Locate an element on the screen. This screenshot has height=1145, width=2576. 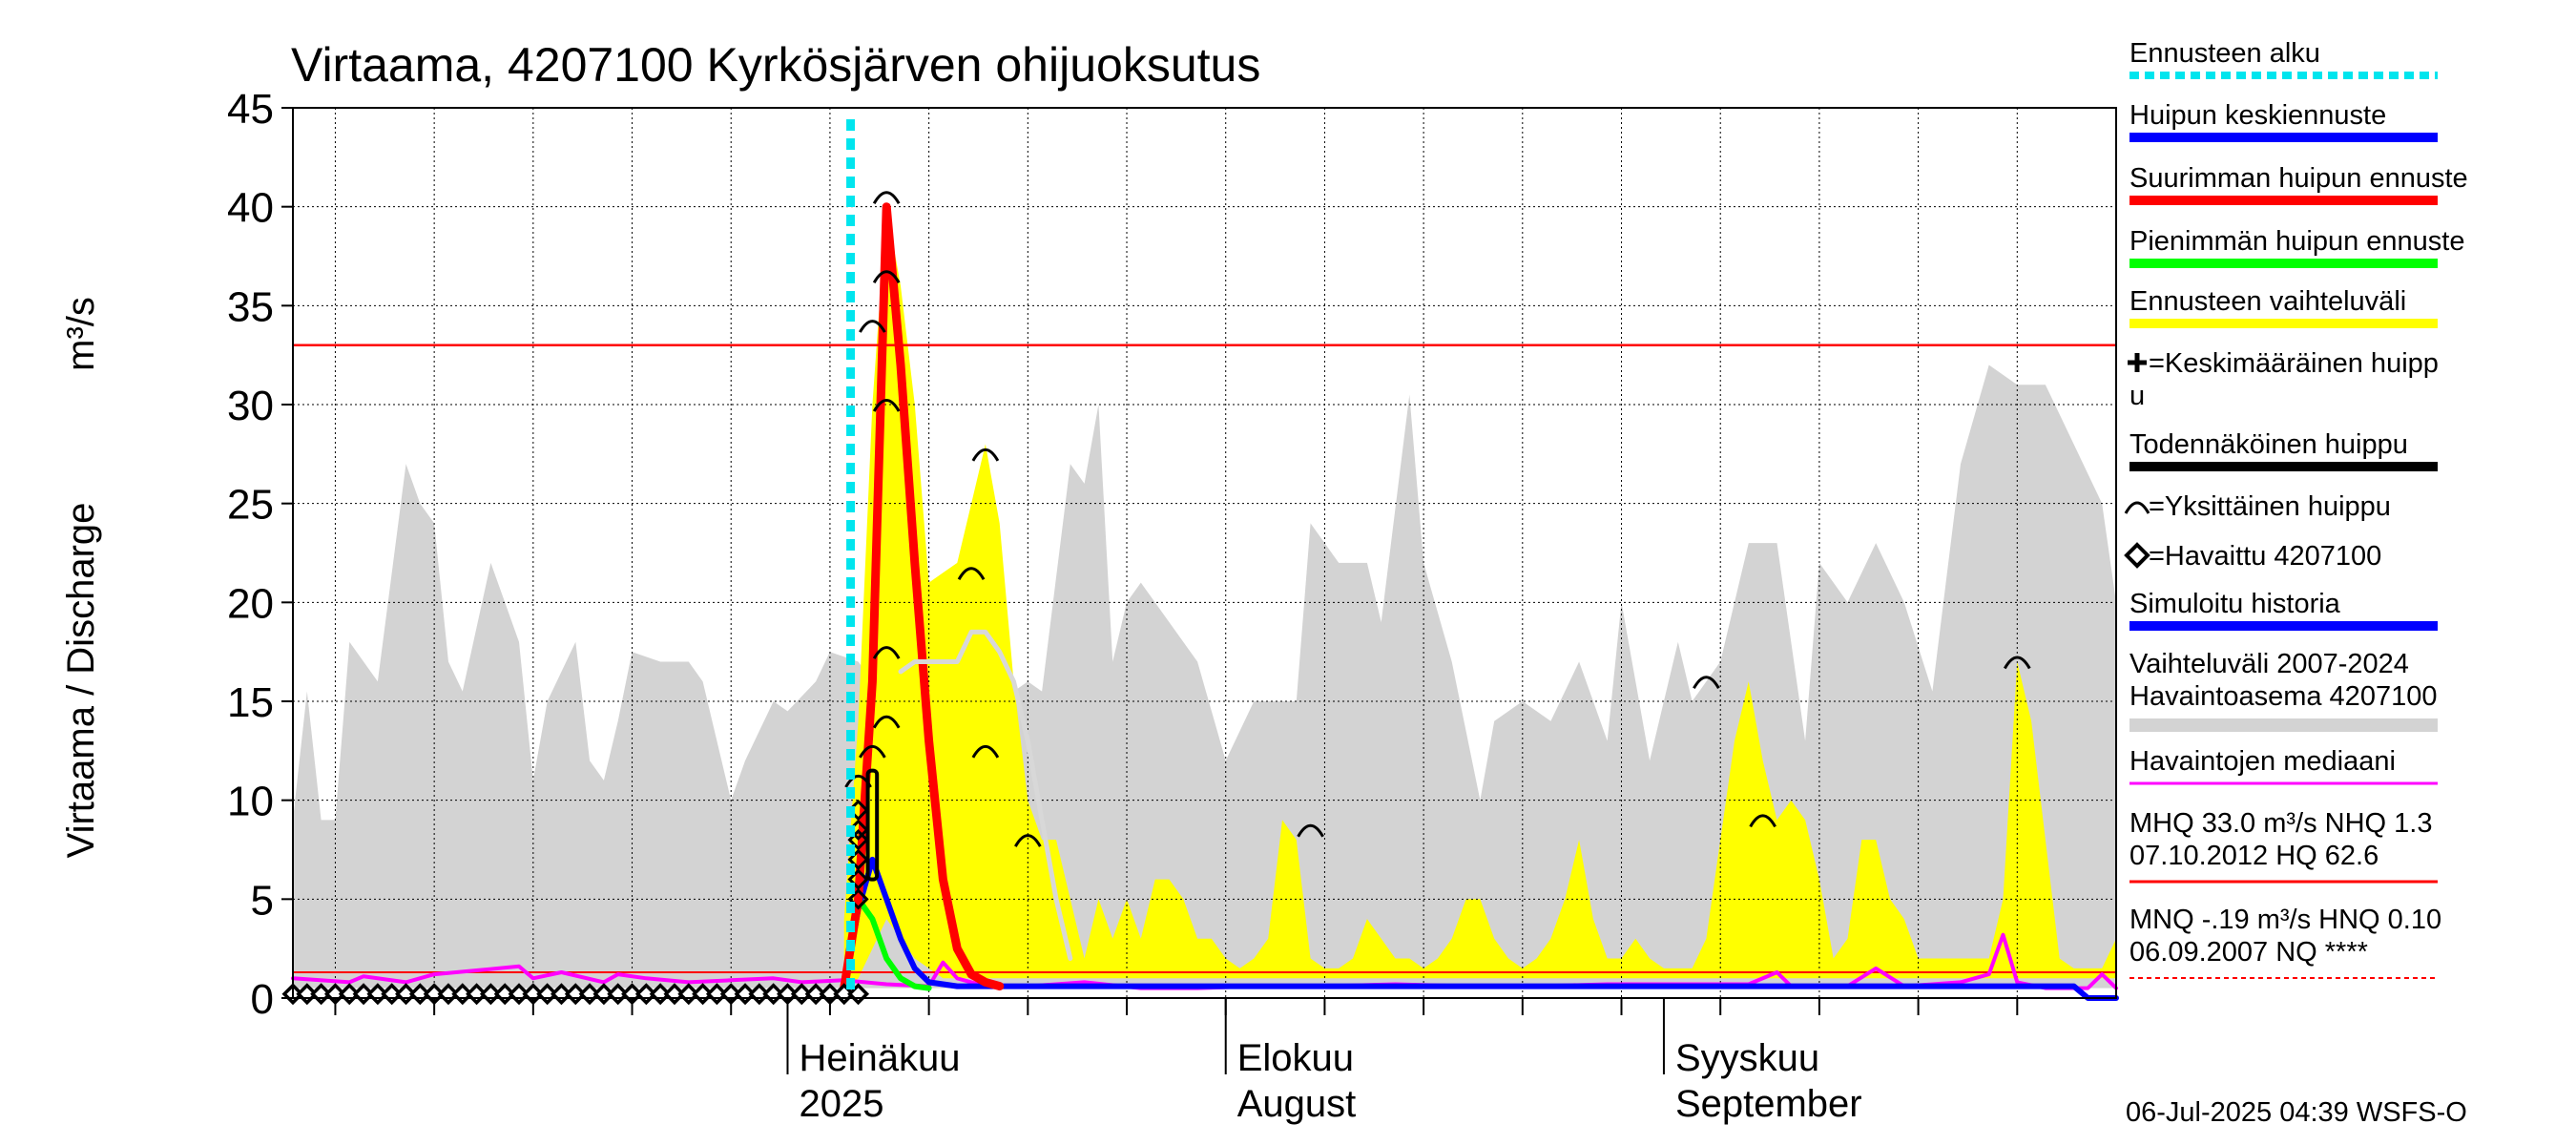
legend-label-line2: u is located at coordinates (2137, 396).